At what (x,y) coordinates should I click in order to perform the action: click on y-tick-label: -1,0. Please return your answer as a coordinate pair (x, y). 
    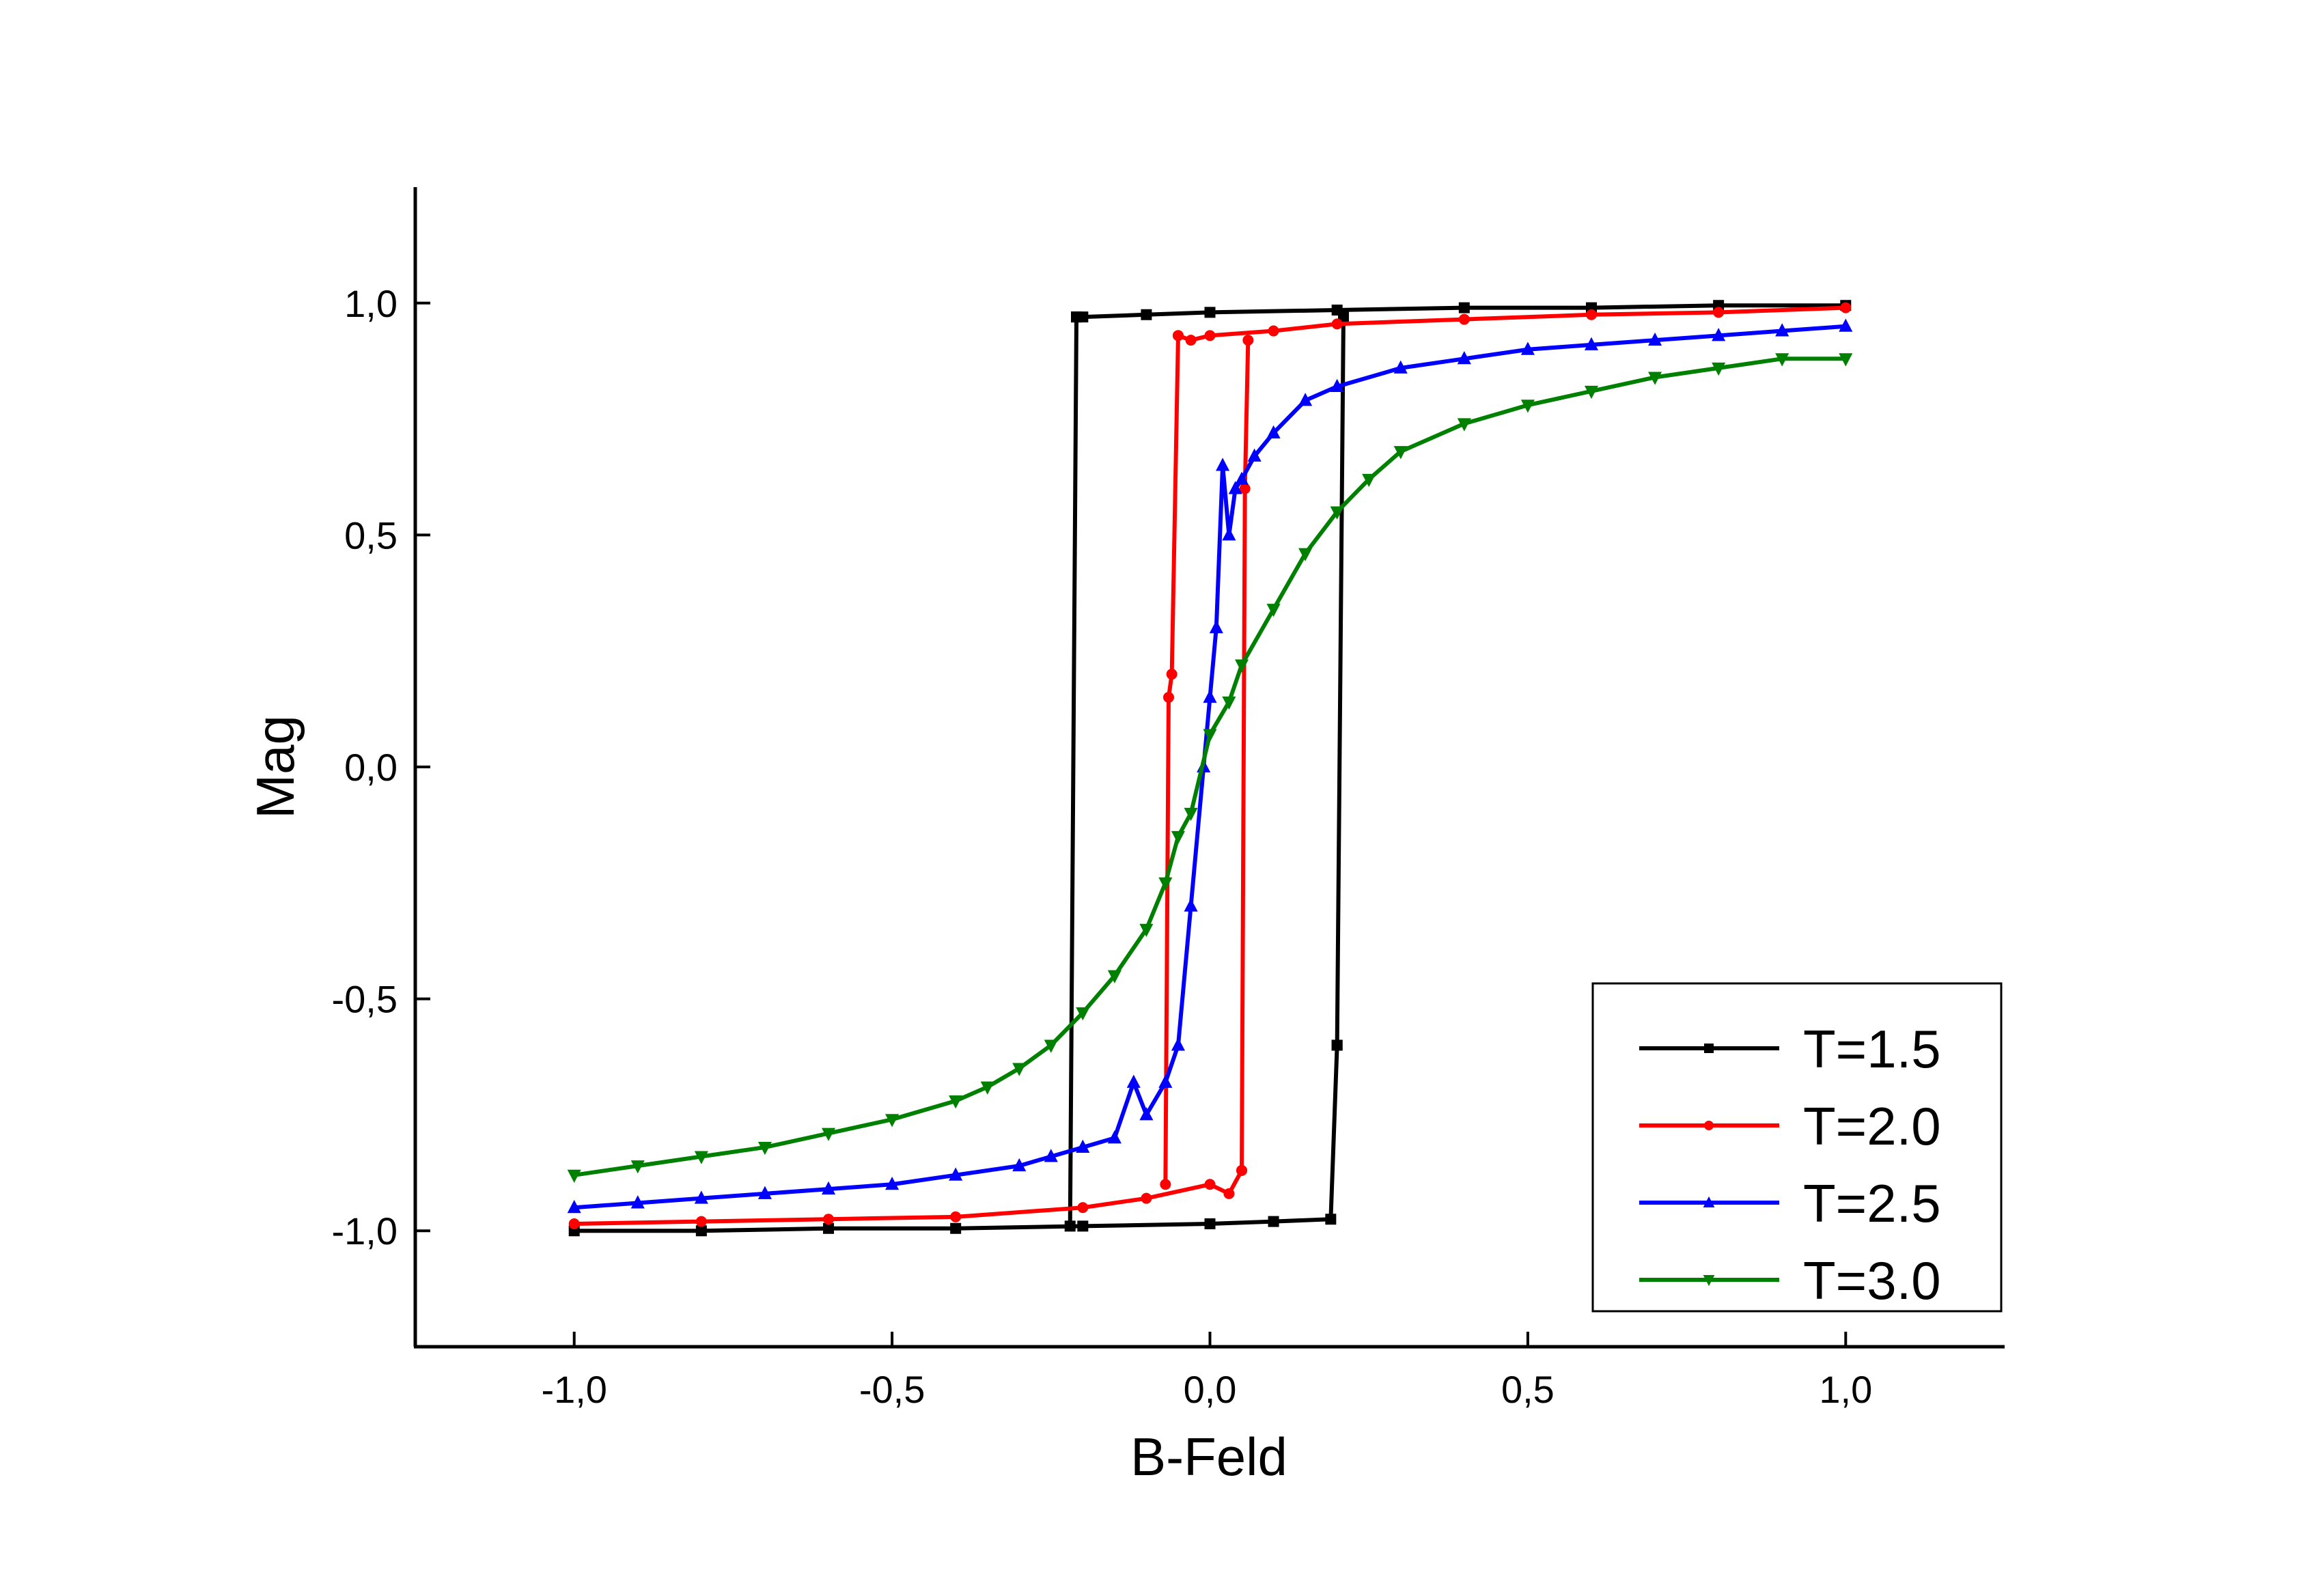
    Looking at the image, I should click on (365, 1230).